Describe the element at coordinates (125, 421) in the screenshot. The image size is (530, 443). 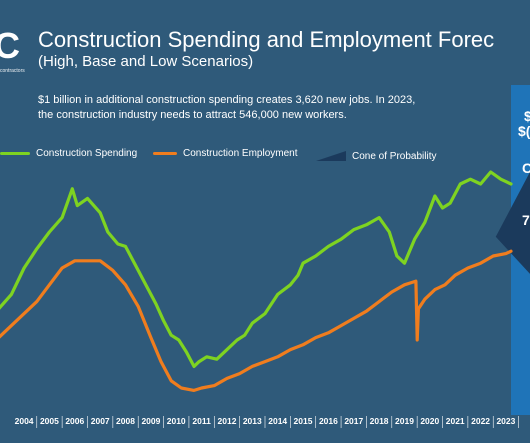
I see `x-tick-label: 2008` at that location.